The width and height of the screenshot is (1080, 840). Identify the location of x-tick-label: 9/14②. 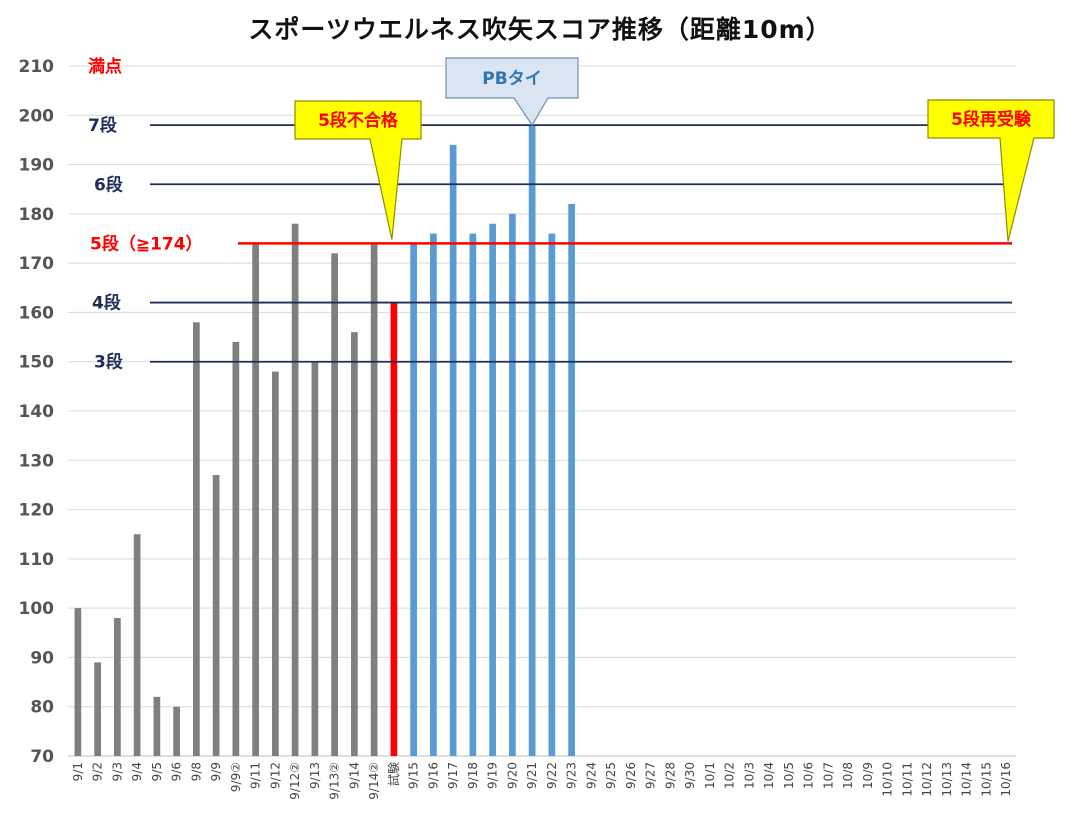
(374, 781).